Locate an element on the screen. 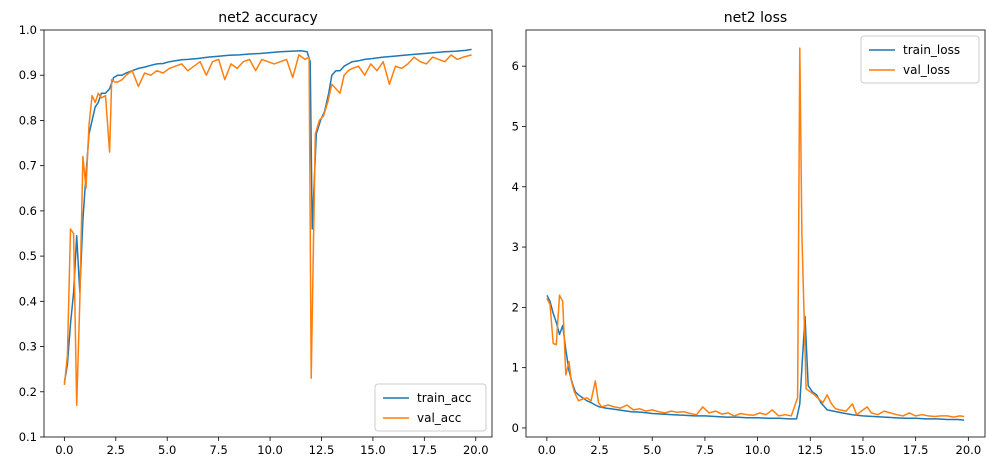 Image resolution: width=989 pixels, height=470 pixels. accuracy-y-tick-label: 1.0 is located at coordinates (28, 30).